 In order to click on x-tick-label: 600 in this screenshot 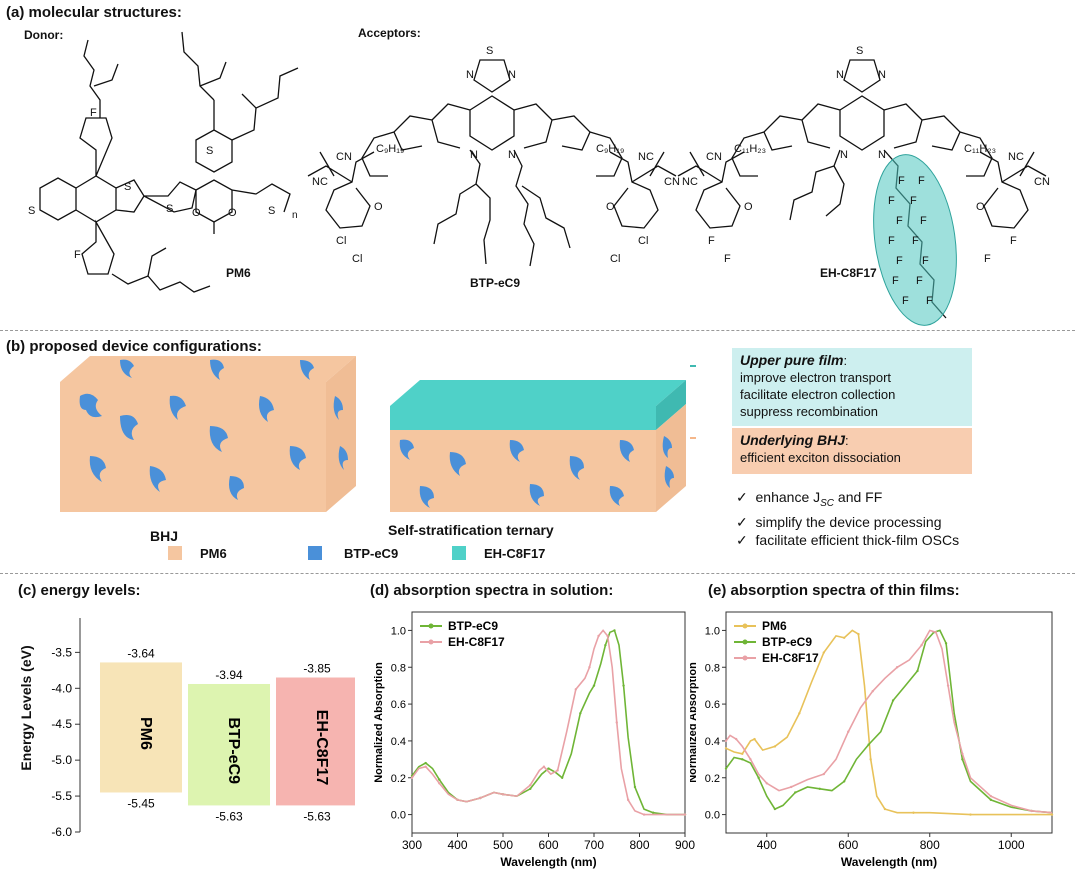, I will do `click(548, 845)`.